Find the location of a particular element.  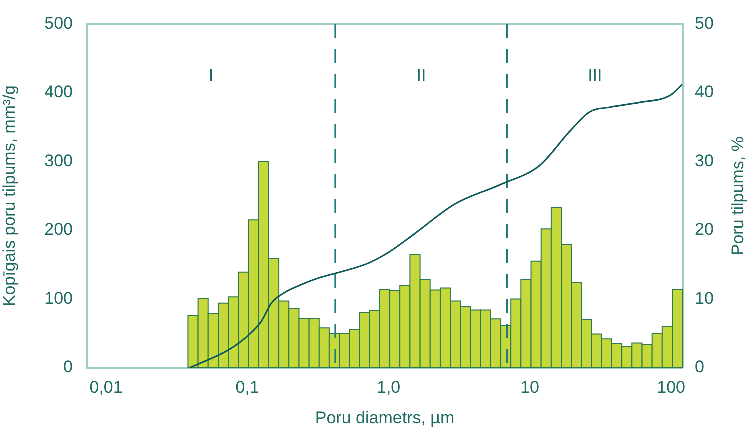

y-tick-label: 400 is located at coordinates (58, 92).